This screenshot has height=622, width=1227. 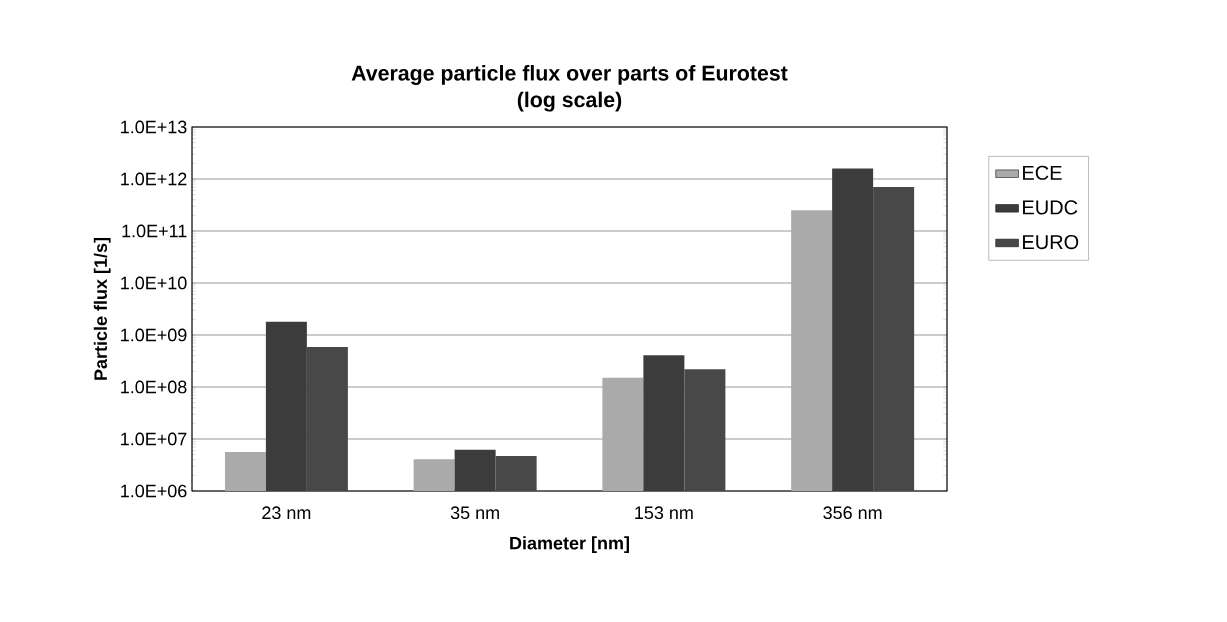 What do you see at coordinates (664, 513) in the screenshot?
I see `x-tick-label: 153 nm` at bounding box center [664, 513].